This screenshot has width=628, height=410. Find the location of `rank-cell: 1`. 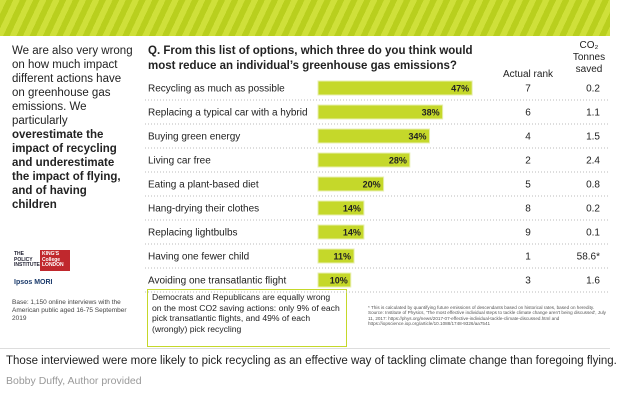

rank-cell: 1 is located at coordinates (528, 257).